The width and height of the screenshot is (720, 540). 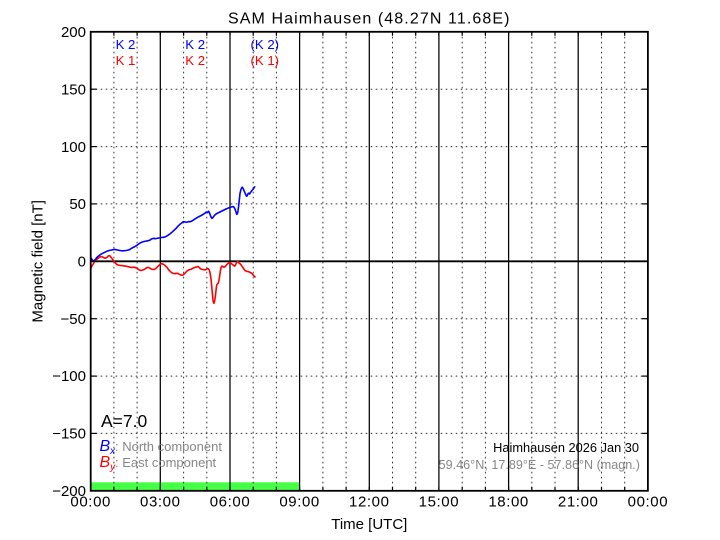 I want to click on svg-text: 06:00, so click(x=230, y=502).